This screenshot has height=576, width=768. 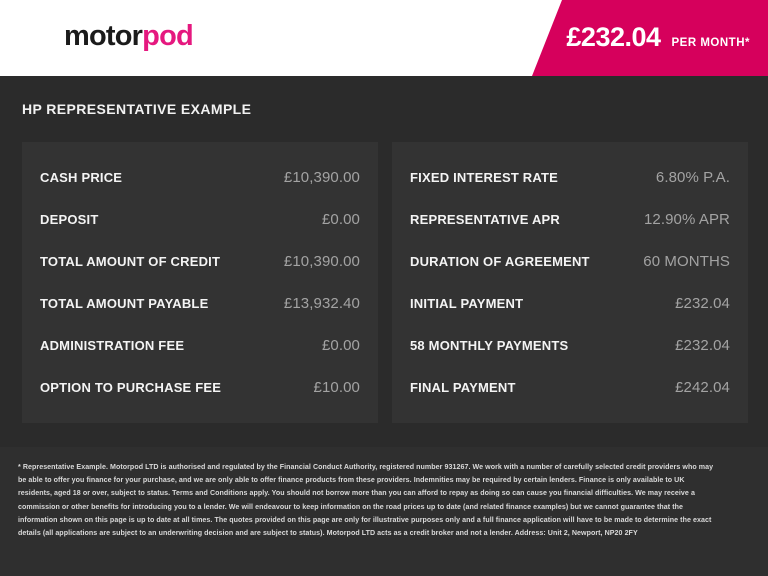 I want to click on row-label: FIXED INTEREST RATE, so click(x=484, y=177).